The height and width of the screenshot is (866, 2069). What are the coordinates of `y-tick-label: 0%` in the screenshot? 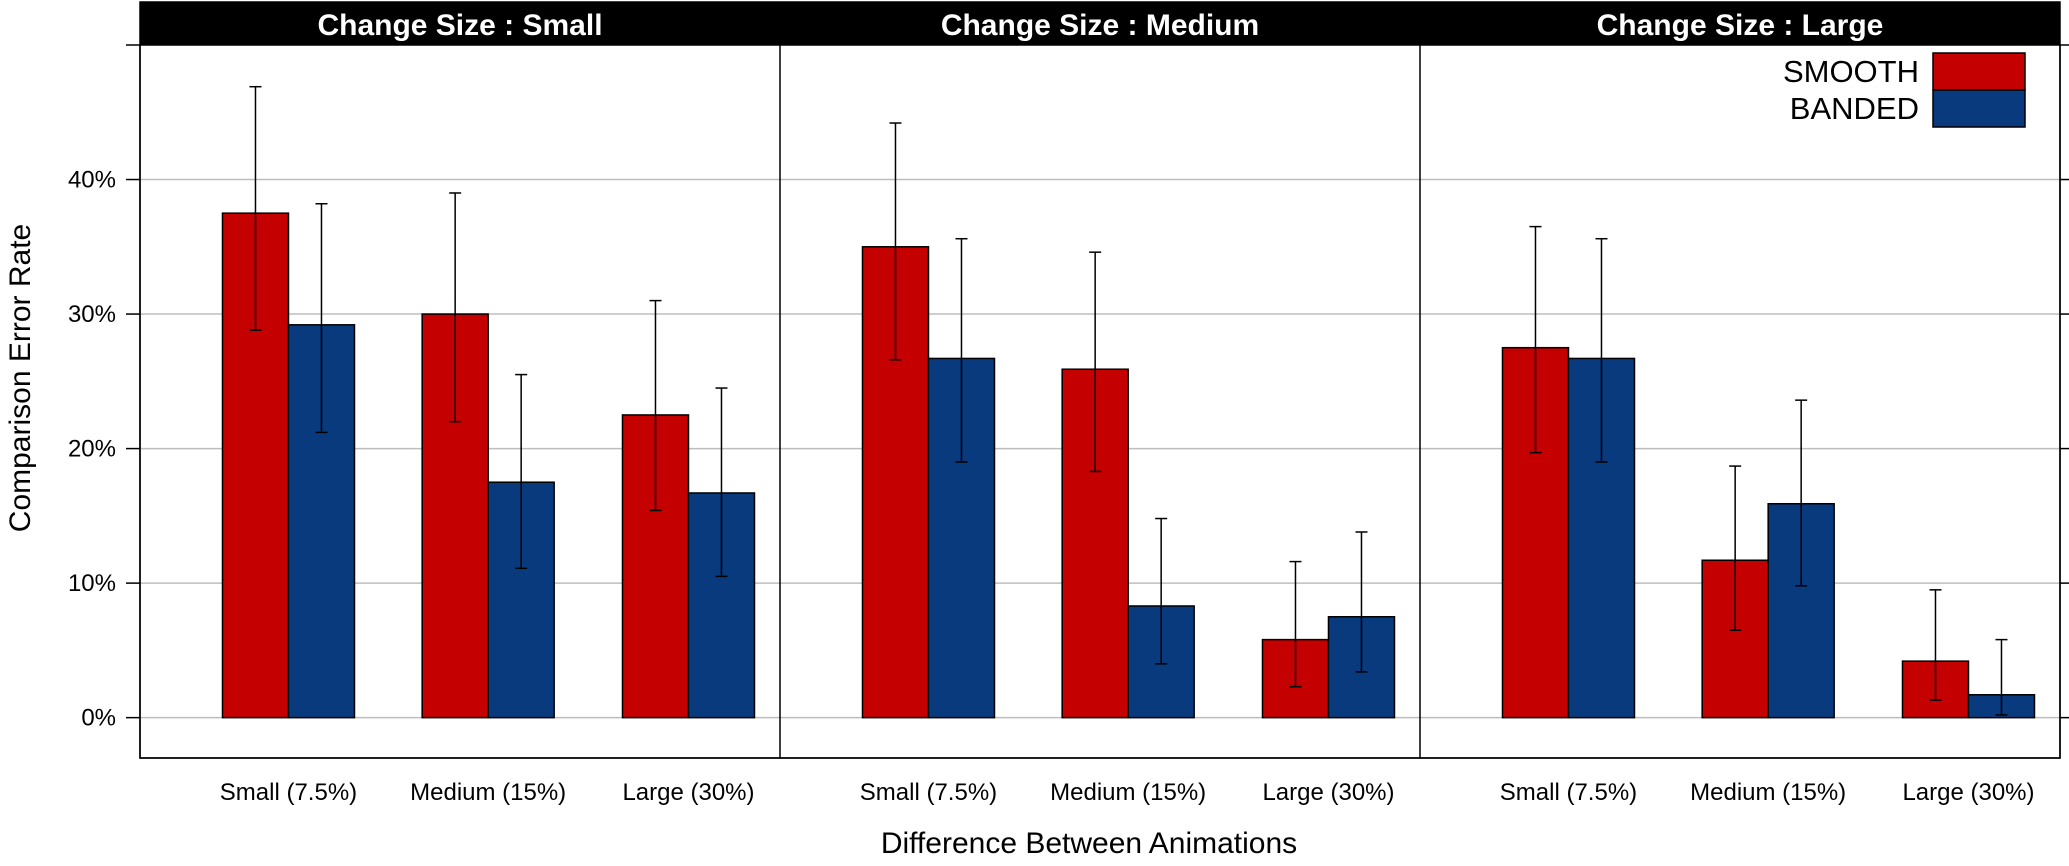 It's located at (98, 718).